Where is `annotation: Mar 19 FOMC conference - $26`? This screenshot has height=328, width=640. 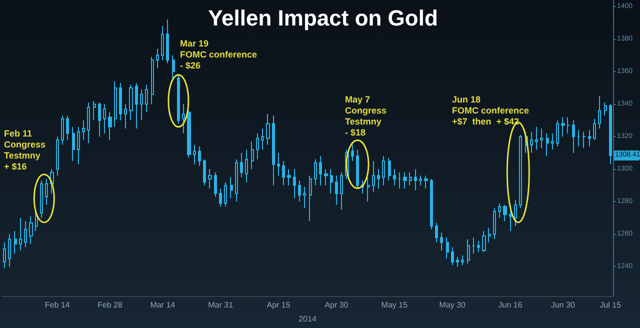
annotation: Mar 19 FOMC conference - $26 is located at coordinates (219, 54).